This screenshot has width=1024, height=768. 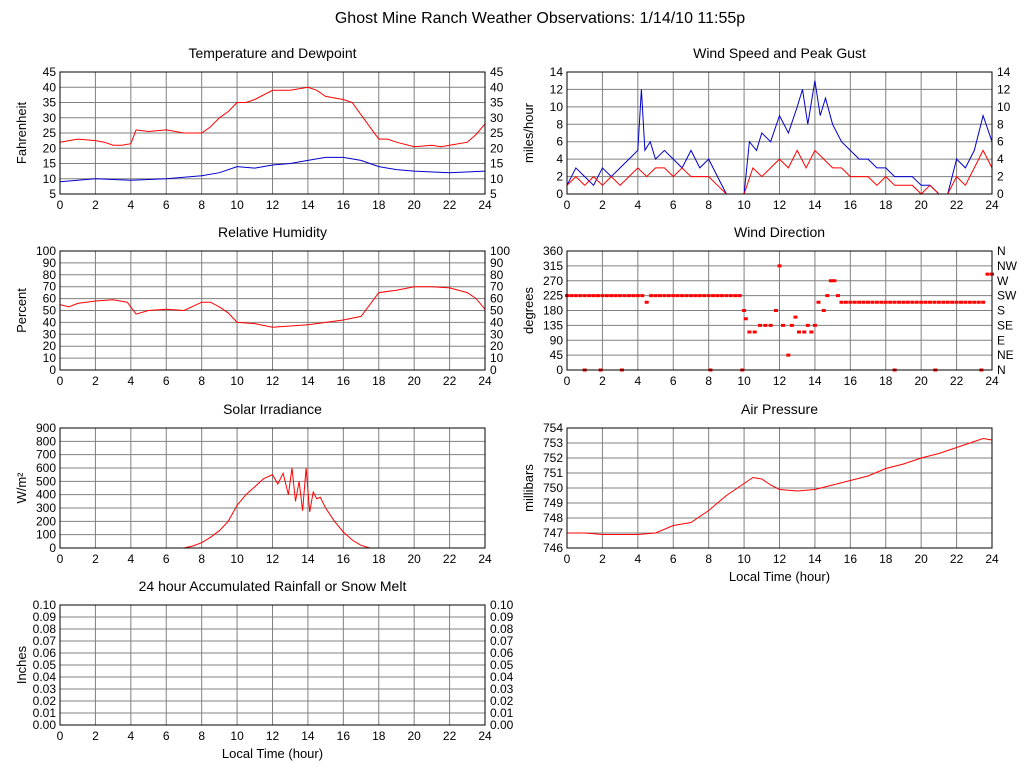 I want to click on y-tick-label: 0.08, so click(x=45, y=629).